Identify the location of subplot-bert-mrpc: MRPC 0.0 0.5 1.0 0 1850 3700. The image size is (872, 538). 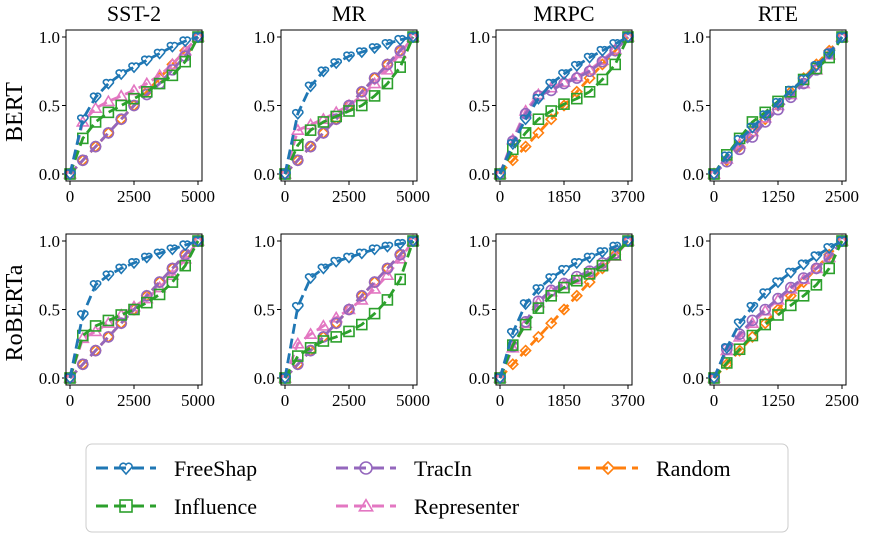
(557, 103).